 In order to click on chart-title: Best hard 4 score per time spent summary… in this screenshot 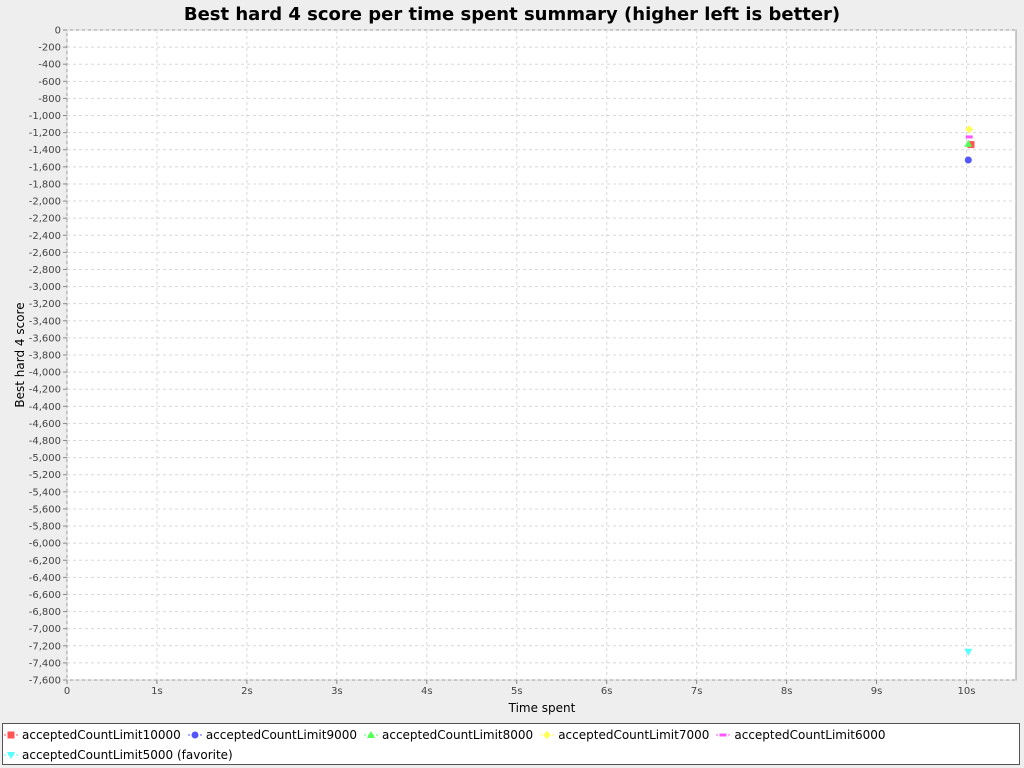, I will do `click(512, 14)`.